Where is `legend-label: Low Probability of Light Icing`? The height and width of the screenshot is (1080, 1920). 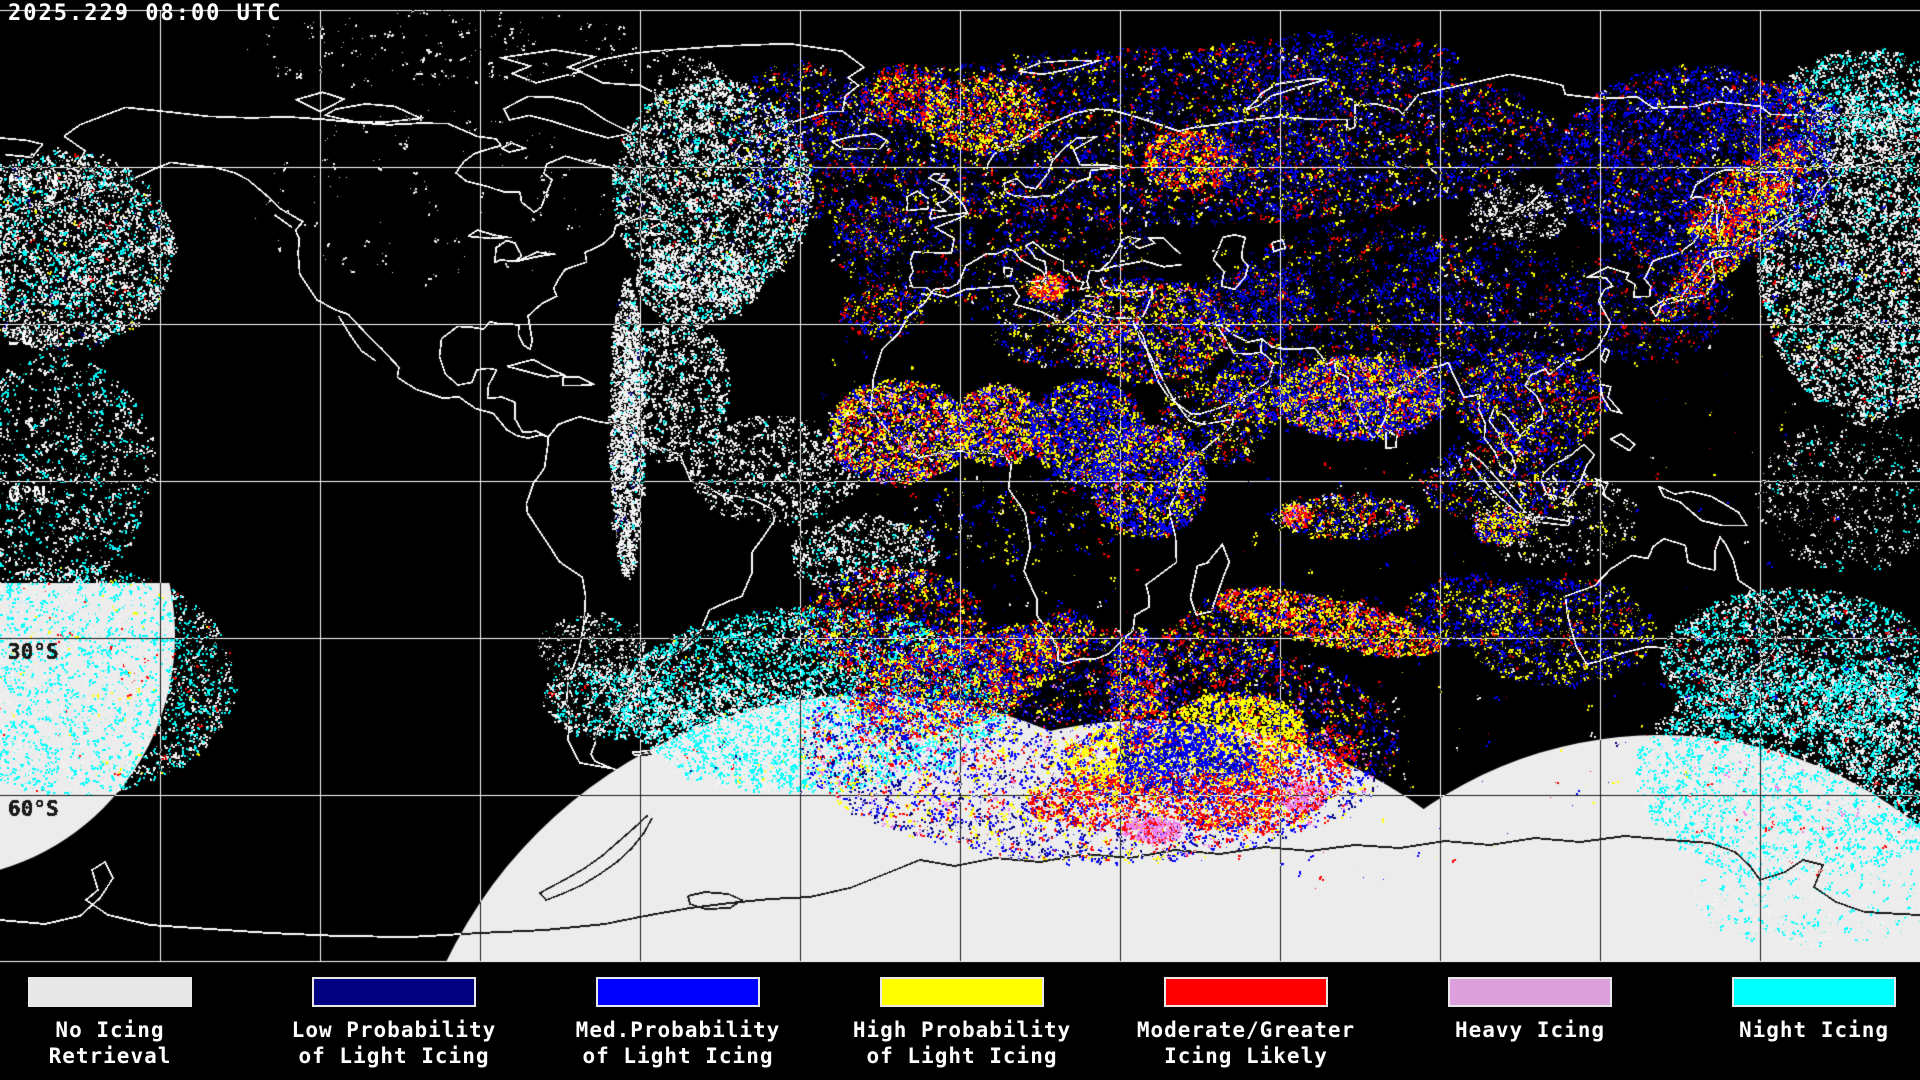 legend-label: Low Probability of Light Icing is located at coordinates (394, 1043).